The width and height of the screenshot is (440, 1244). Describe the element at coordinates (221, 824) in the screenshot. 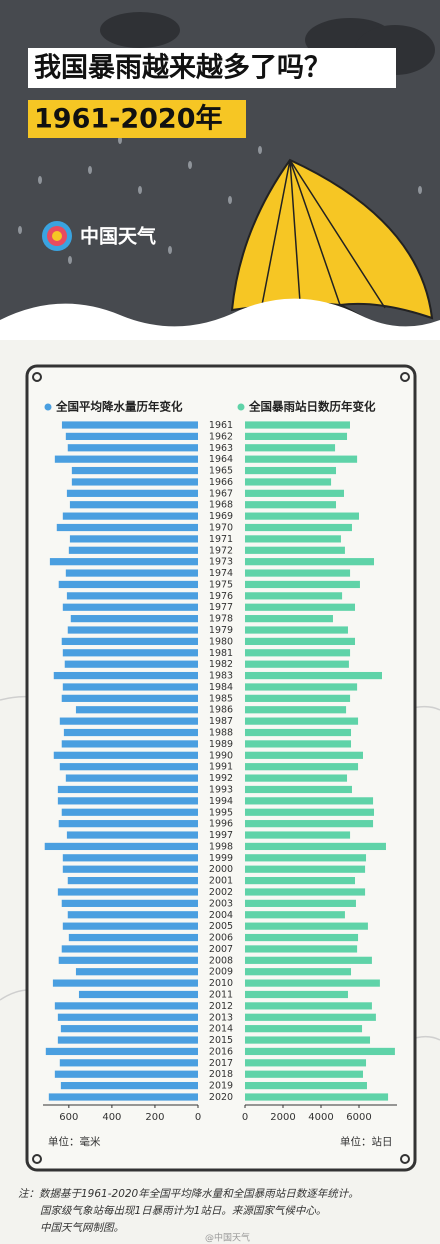

I see `year-label: 1996` at that location.